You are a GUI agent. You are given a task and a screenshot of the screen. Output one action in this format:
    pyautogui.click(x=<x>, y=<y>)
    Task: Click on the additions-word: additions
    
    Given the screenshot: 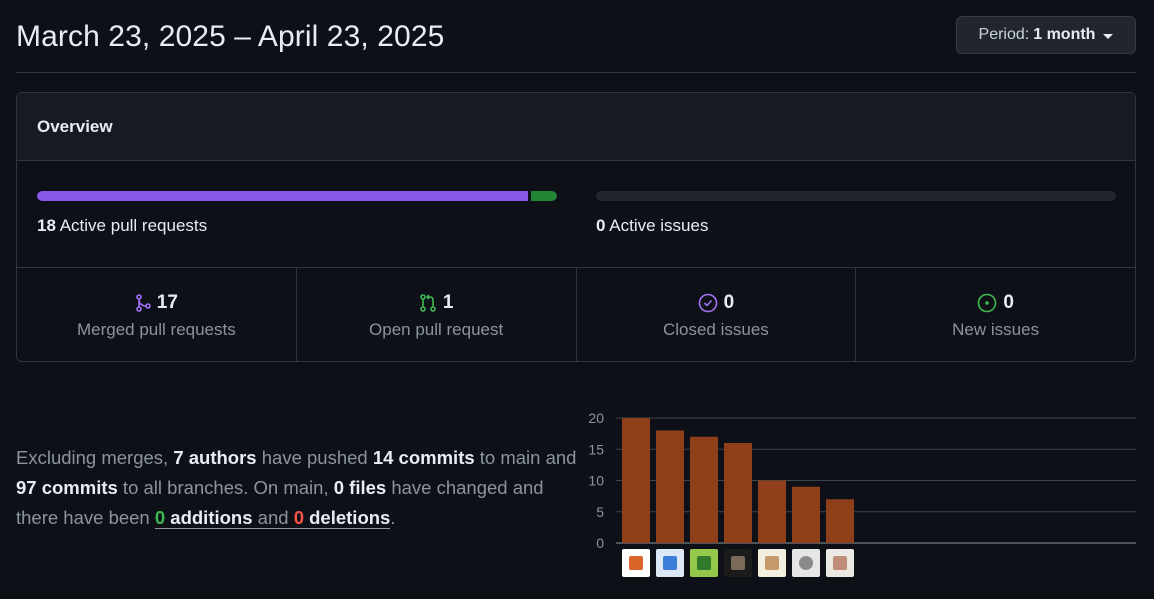 What is the action you would take?
    pyautogui.click(x=211, y=517)
    